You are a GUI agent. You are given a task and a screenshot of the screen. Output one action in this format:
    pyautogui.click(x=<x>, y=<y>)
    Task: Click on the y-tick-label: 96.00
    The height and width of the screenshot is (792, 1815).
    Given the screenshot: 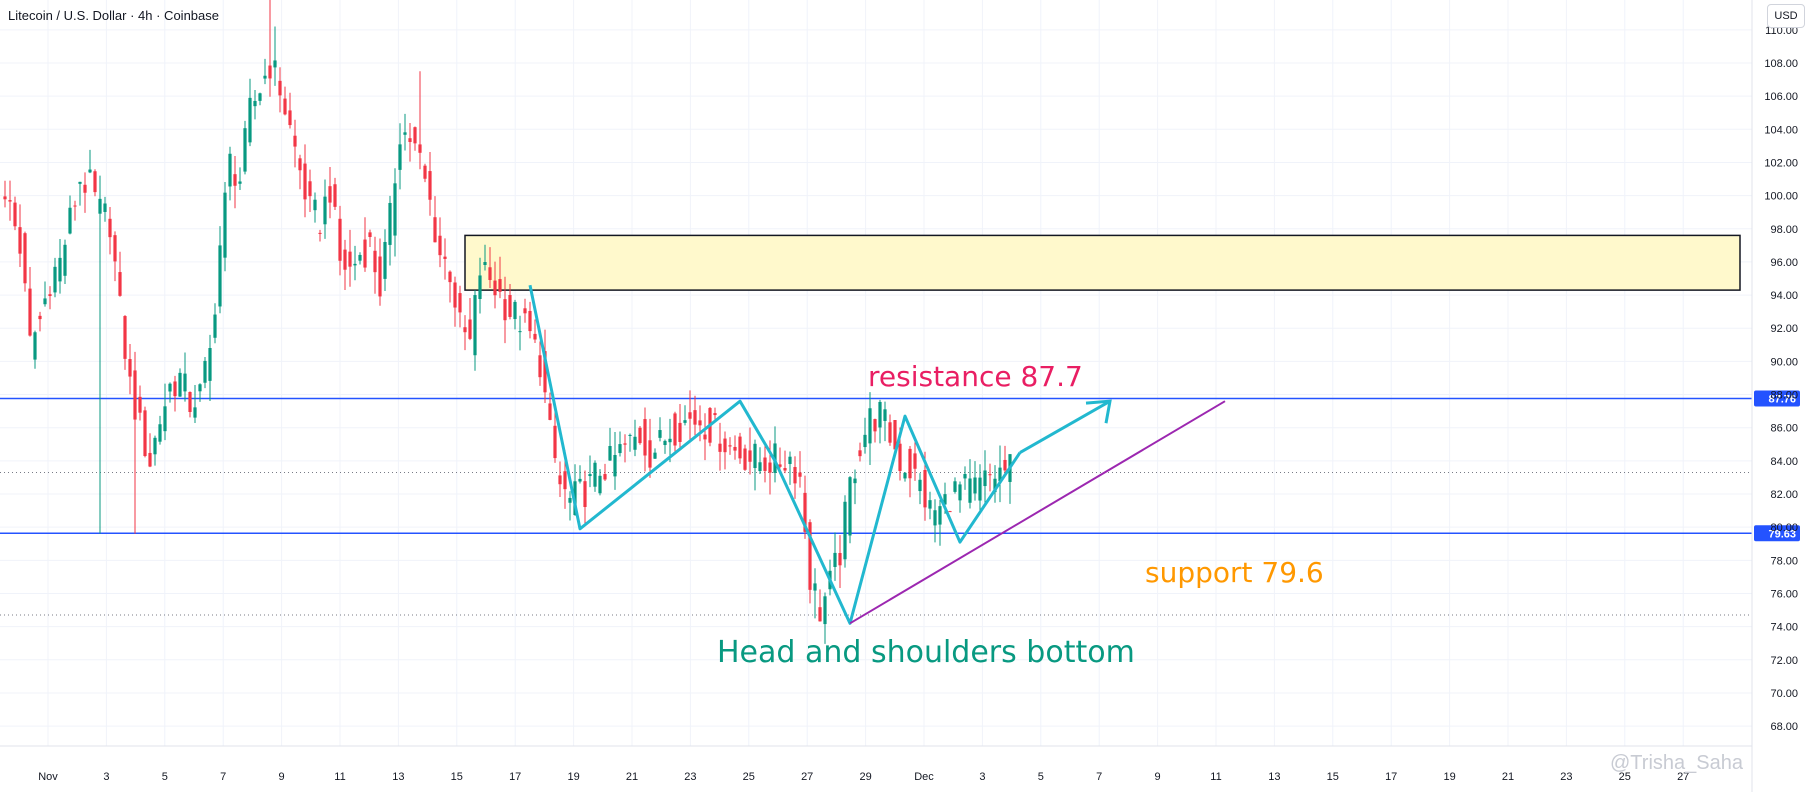 What is the action you would take?
    pyautogui.click(x=1784, y=263)
    